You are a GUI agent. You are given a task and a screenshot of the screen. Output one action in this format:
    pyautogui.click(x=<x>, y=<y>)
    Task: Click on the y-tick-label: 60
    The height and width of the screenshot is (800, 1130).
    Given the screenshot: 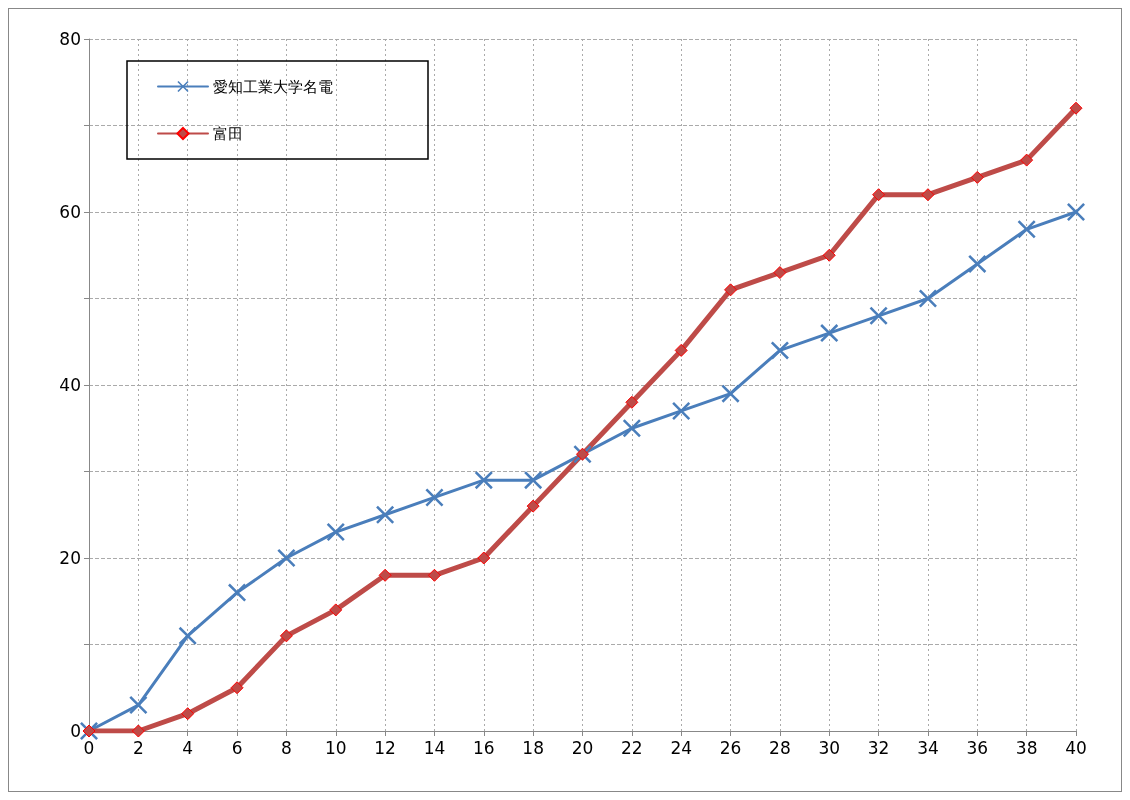 What is the action you would take?
    pyautogui.click(x=70, y=212)
    